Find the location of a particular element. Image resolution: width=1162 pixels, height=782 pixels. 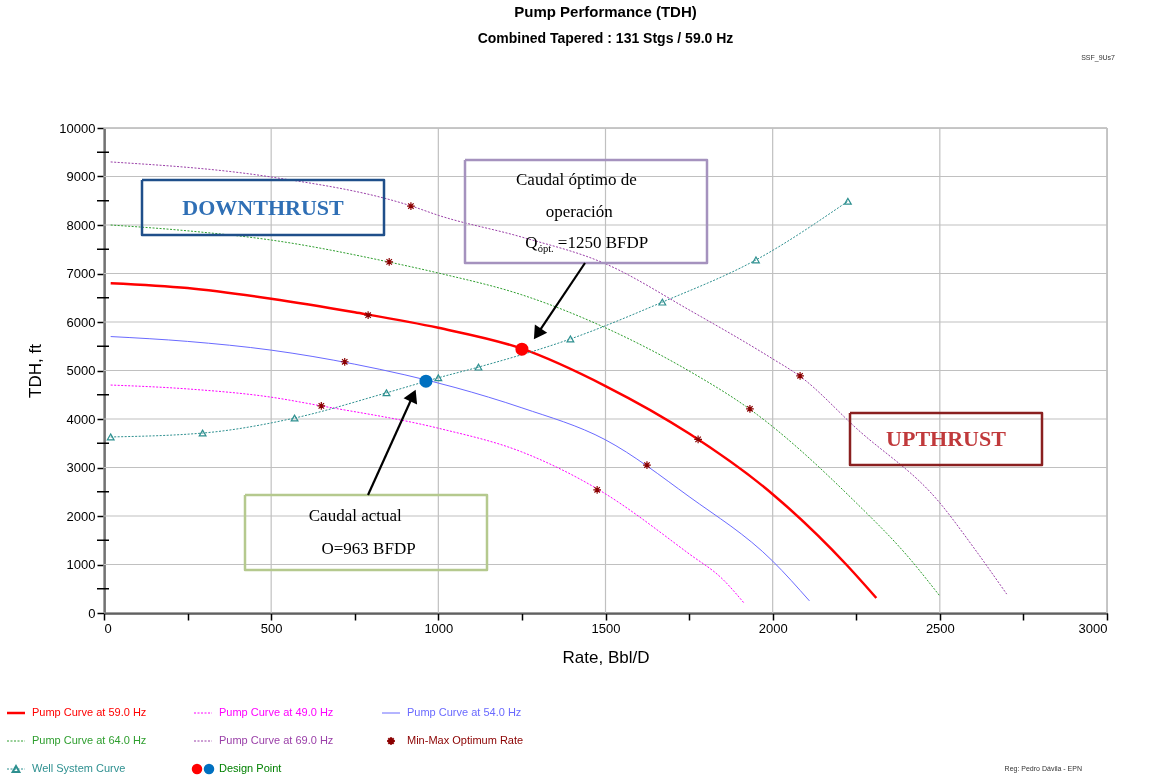

x-tick-label: 1000 is located at coordinates (439, 628).